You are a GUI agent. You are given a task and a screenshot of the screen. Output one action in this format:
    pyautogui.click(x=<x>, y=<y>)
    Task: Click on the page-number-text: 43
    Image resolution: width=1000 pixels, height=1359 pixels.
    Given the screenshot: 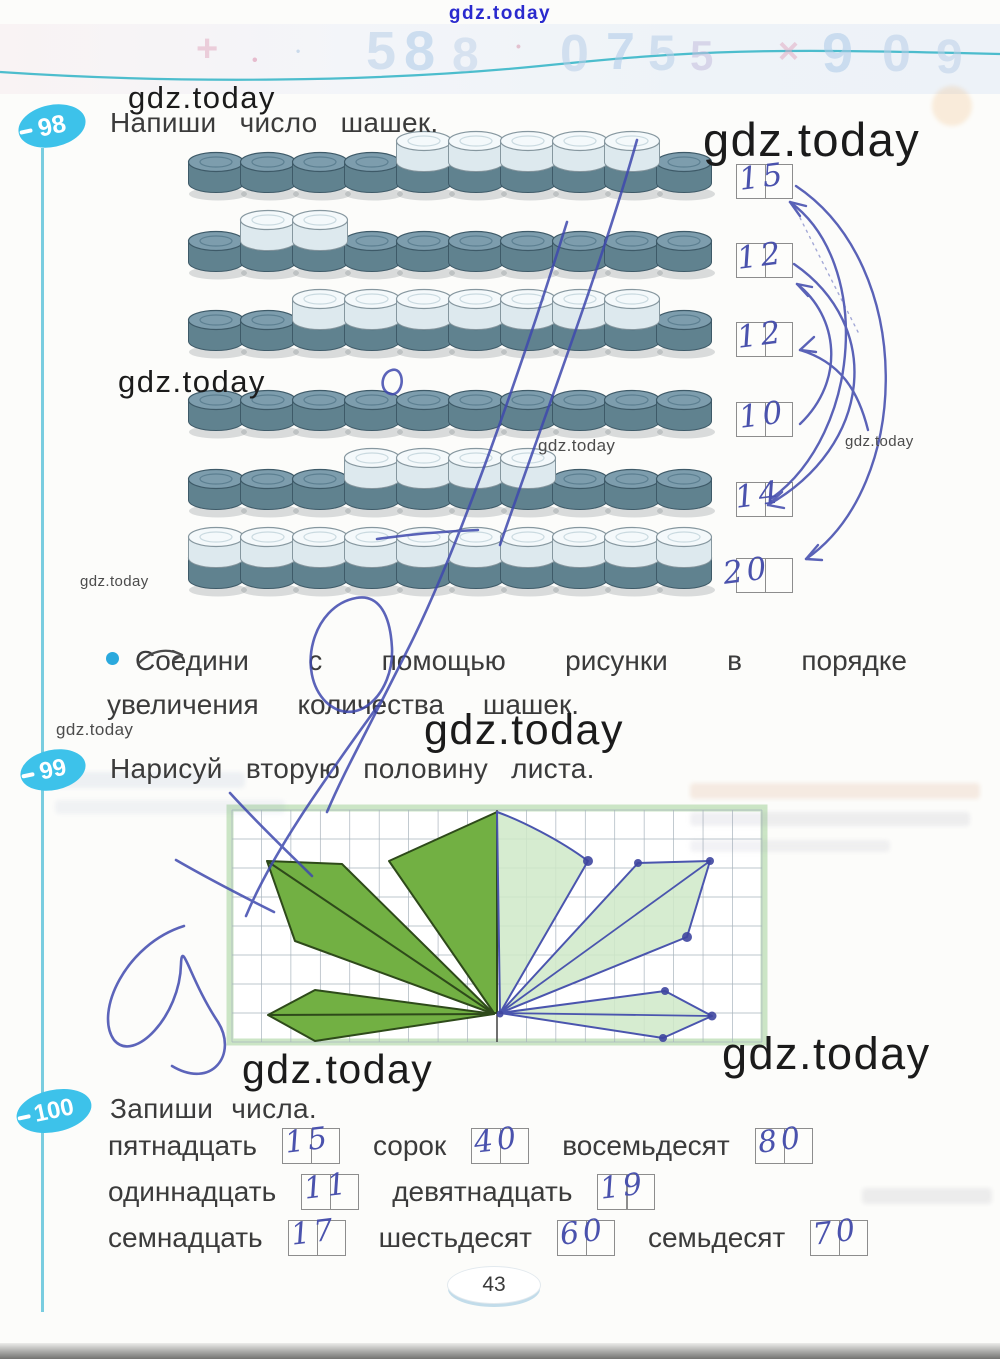 What is the action you would take?
    pyautogui.click(x=494, y=1284)
    